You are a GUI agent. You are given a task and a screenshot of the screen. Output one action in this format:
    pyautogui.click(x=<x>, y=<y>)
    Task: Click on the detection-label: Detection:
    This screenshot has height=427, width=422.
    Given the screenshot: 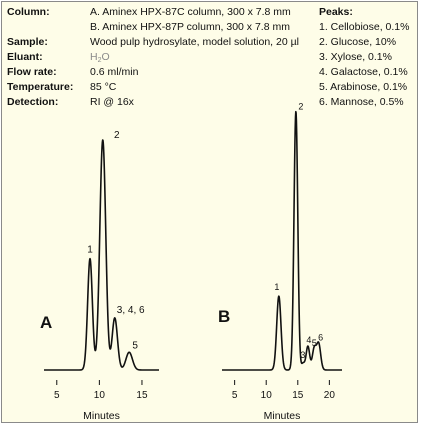 What is the action you would take?
    pyautogui.click(x=33, y=102)
    